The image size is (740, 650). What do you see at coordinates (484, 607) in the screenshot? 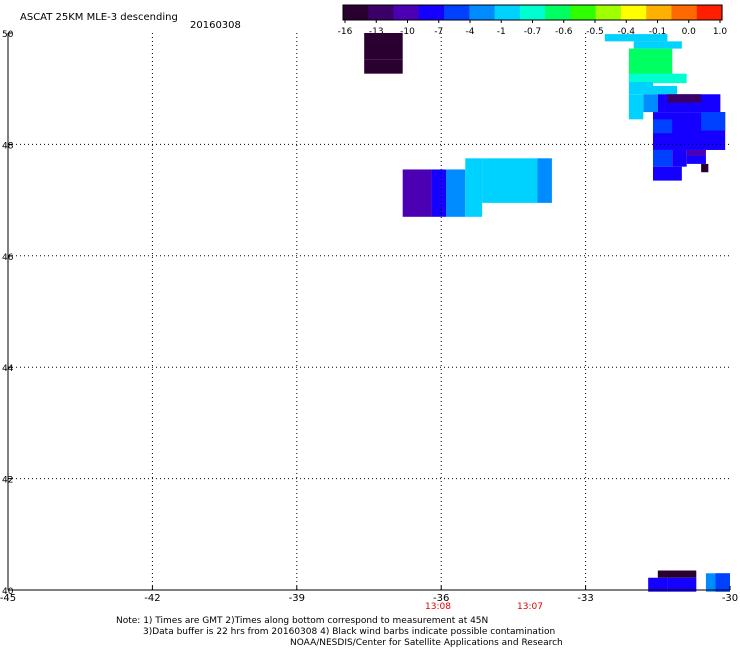
I see `time-labels: 13:08 13:07` at bounding box center [484, 607].